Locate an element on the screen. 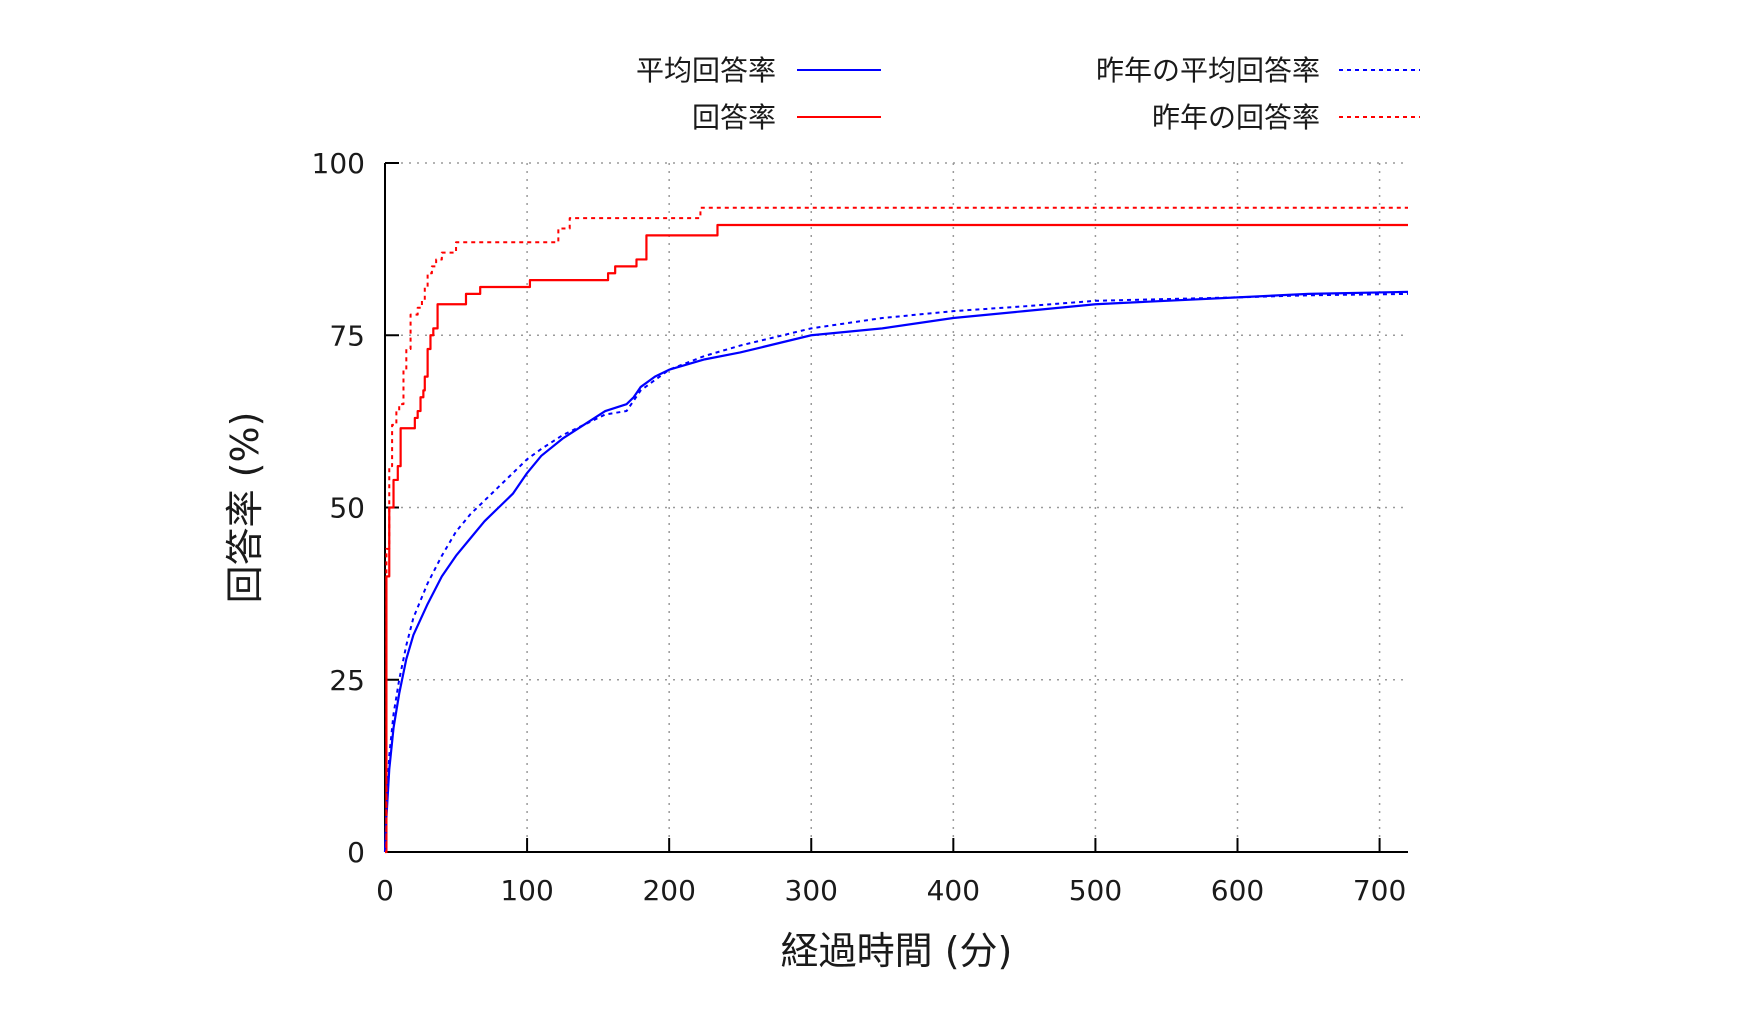 The image size is (1744, 1032). x-tick-label: 400 is located at coordinates (953, 890).